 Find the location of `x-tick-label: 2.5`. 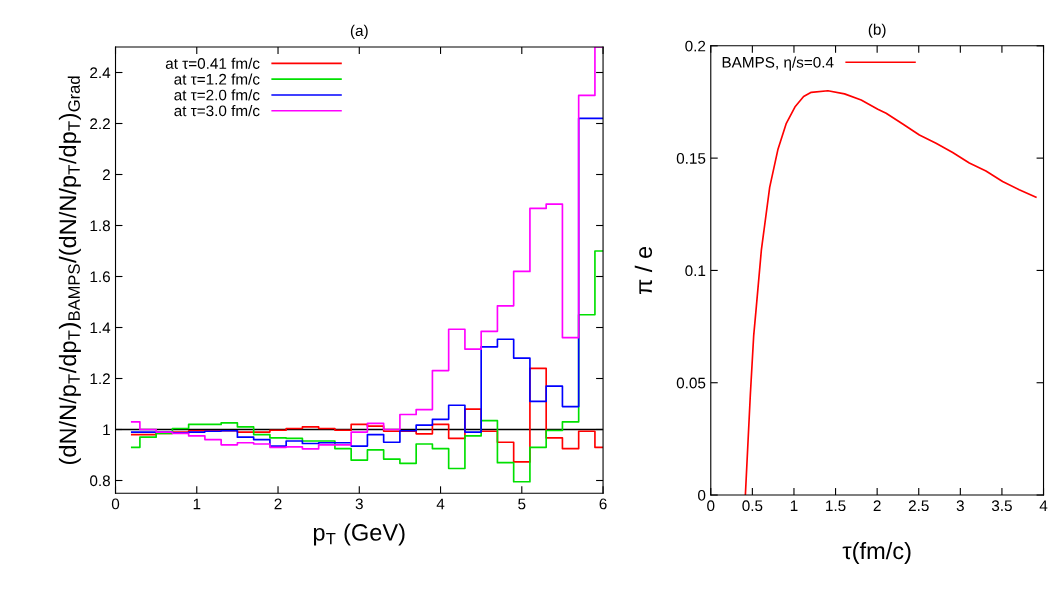

x-tick-label: 2.5 is located at coordinates (918, 506).